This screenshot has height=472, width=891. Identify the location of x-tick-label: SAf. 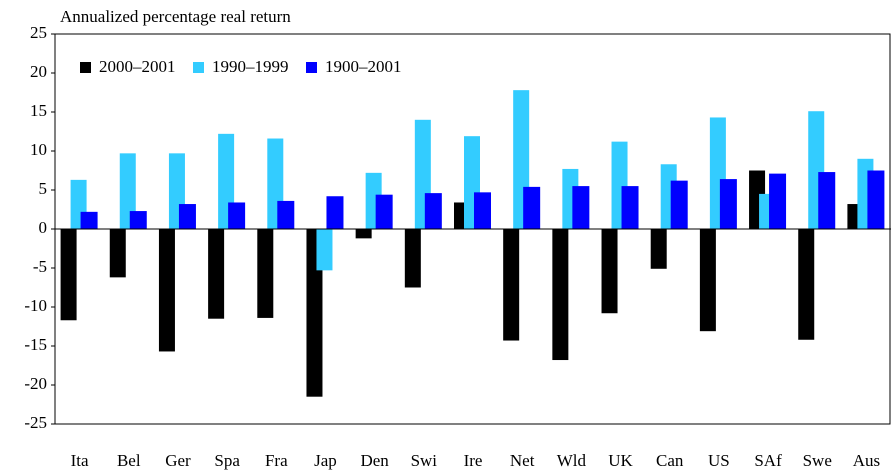
(768, 460).